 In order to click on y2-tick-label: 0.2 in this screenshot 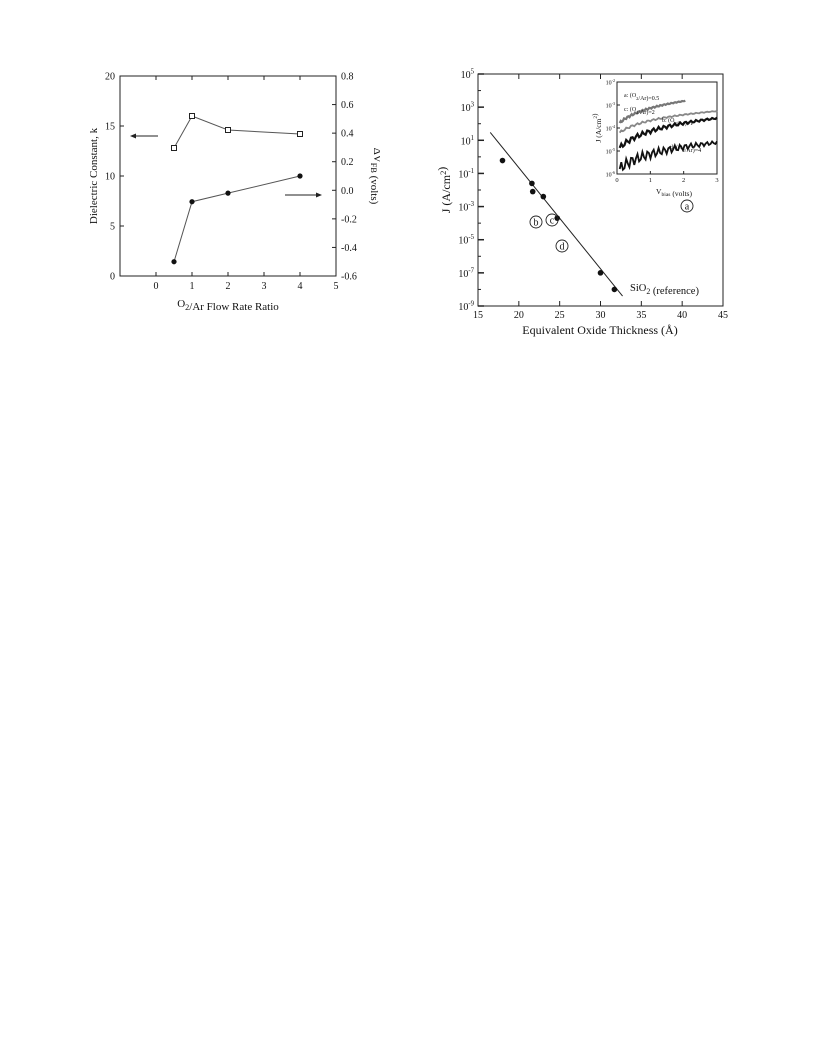, I will do `click(347, 162)`.